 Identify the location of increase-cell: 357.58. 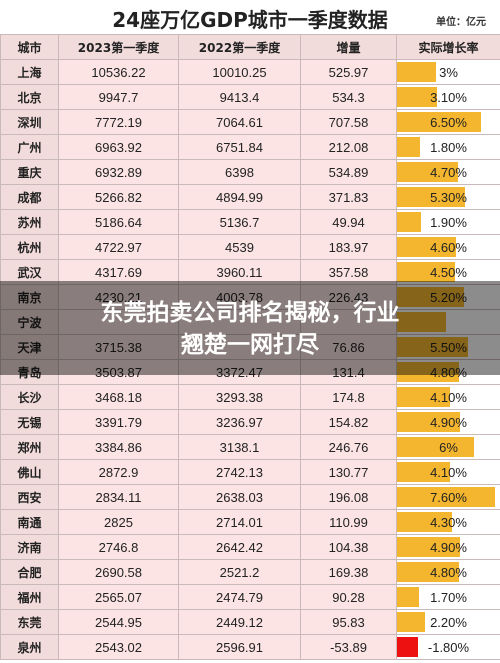
(348, 272).